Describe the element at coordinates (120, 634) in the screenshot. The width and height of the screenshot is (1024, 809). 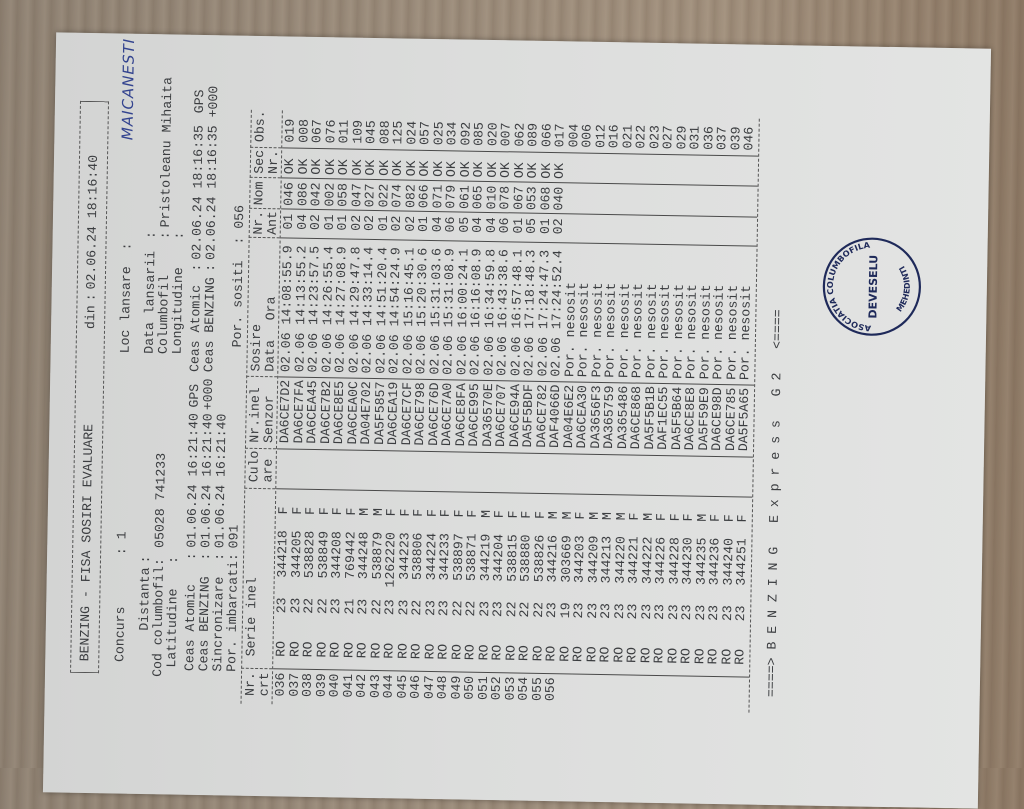
I see `concurs-label: Concurs` at that location.